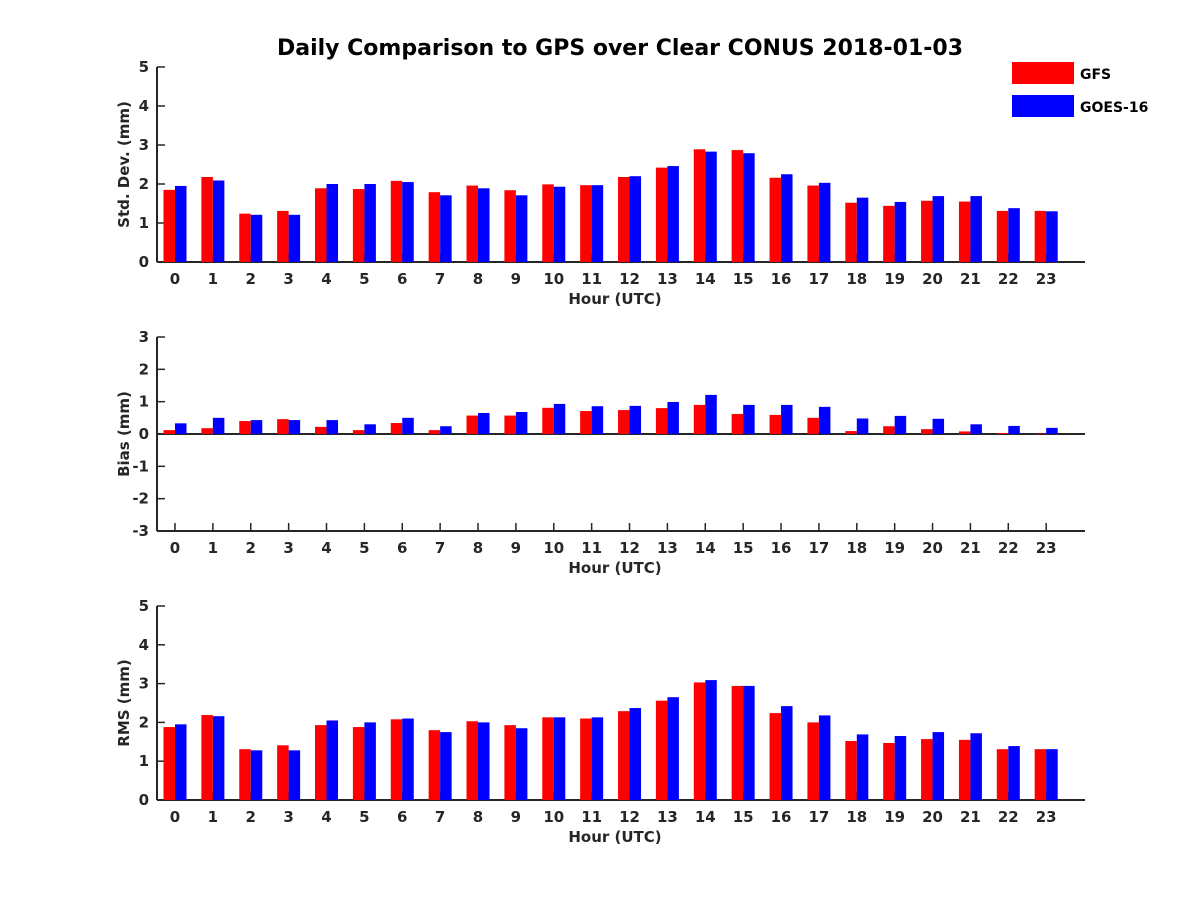 The width and height of the screenshot is (1200, 900). I want to click on legend-label-gfs: GFS, so click(1095, 75).